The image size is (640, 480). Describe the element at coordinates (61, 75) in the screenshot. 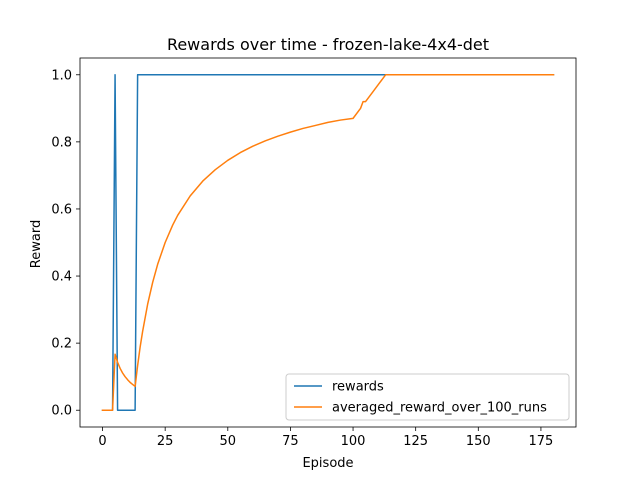

I see `y-tick-label: 1.0` at that location.